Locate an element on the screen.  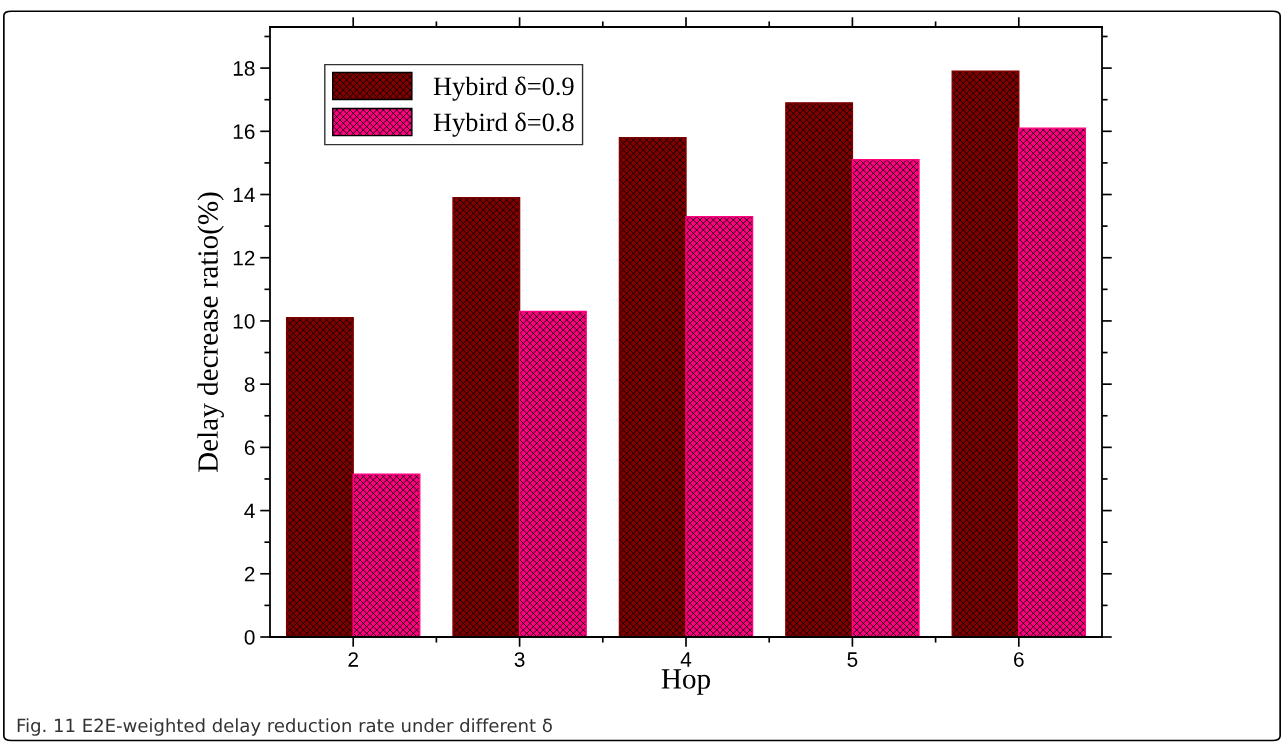
y-tick-label: 16 is located at coordinates (244, 132).